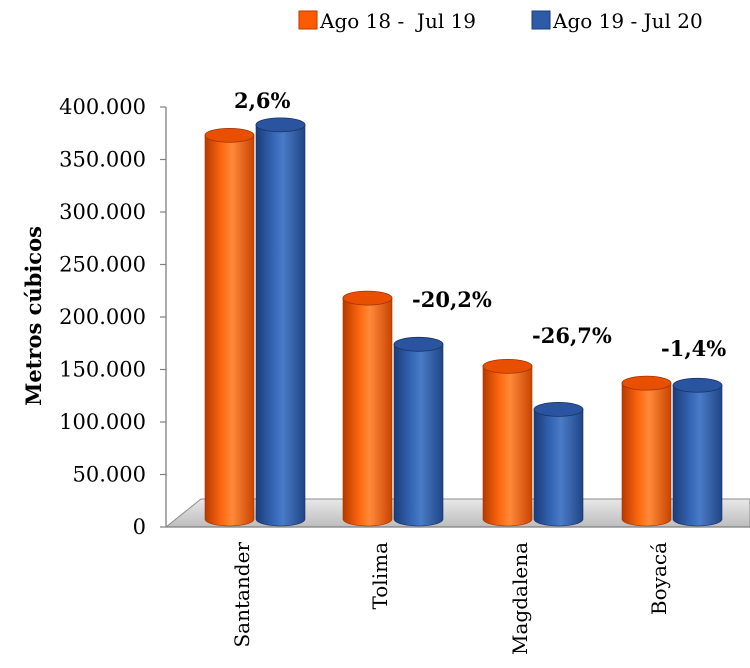 This screenshot has height=668, width=750. Describe the element at coordinates (102, 265) in the screenshot. I see `y-tick-label: 250.000` at that location.